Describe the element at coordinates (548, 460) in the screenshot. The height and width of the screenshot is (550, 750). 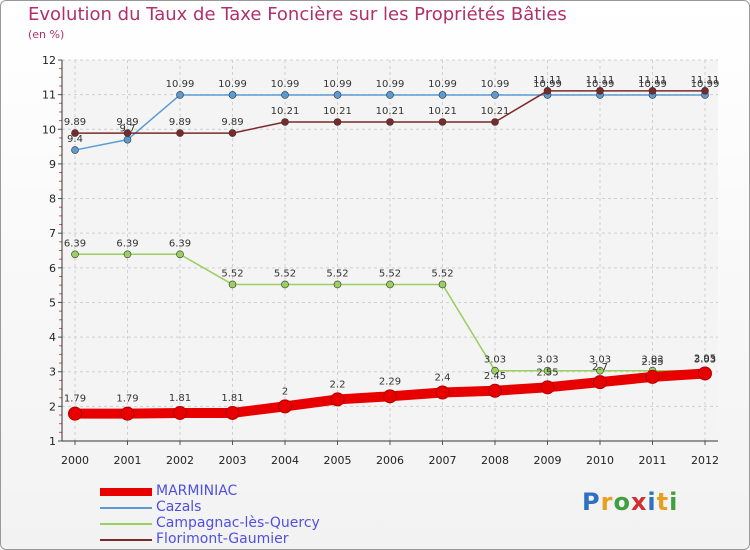
I see `x-tick-label: 2009` at that location.